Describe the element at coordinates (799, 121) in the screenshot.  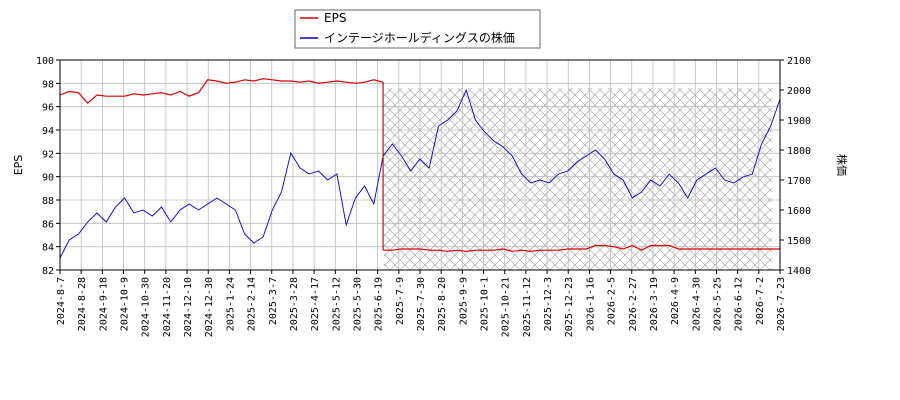
I see `right-tick-label: 1900` at that location.